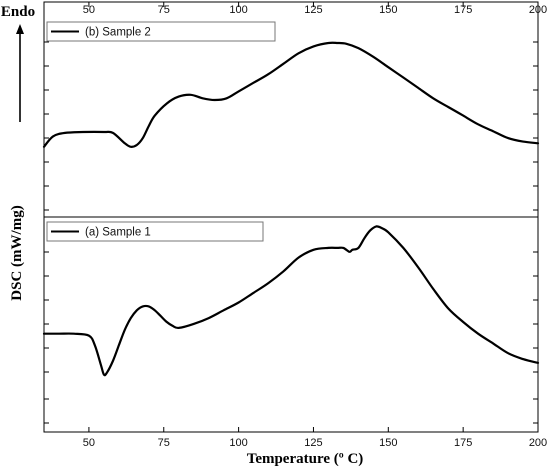 The width and height of the screenshot is (550, 470). I want to click on top-x-tick-label: 125, so click(313, 10).